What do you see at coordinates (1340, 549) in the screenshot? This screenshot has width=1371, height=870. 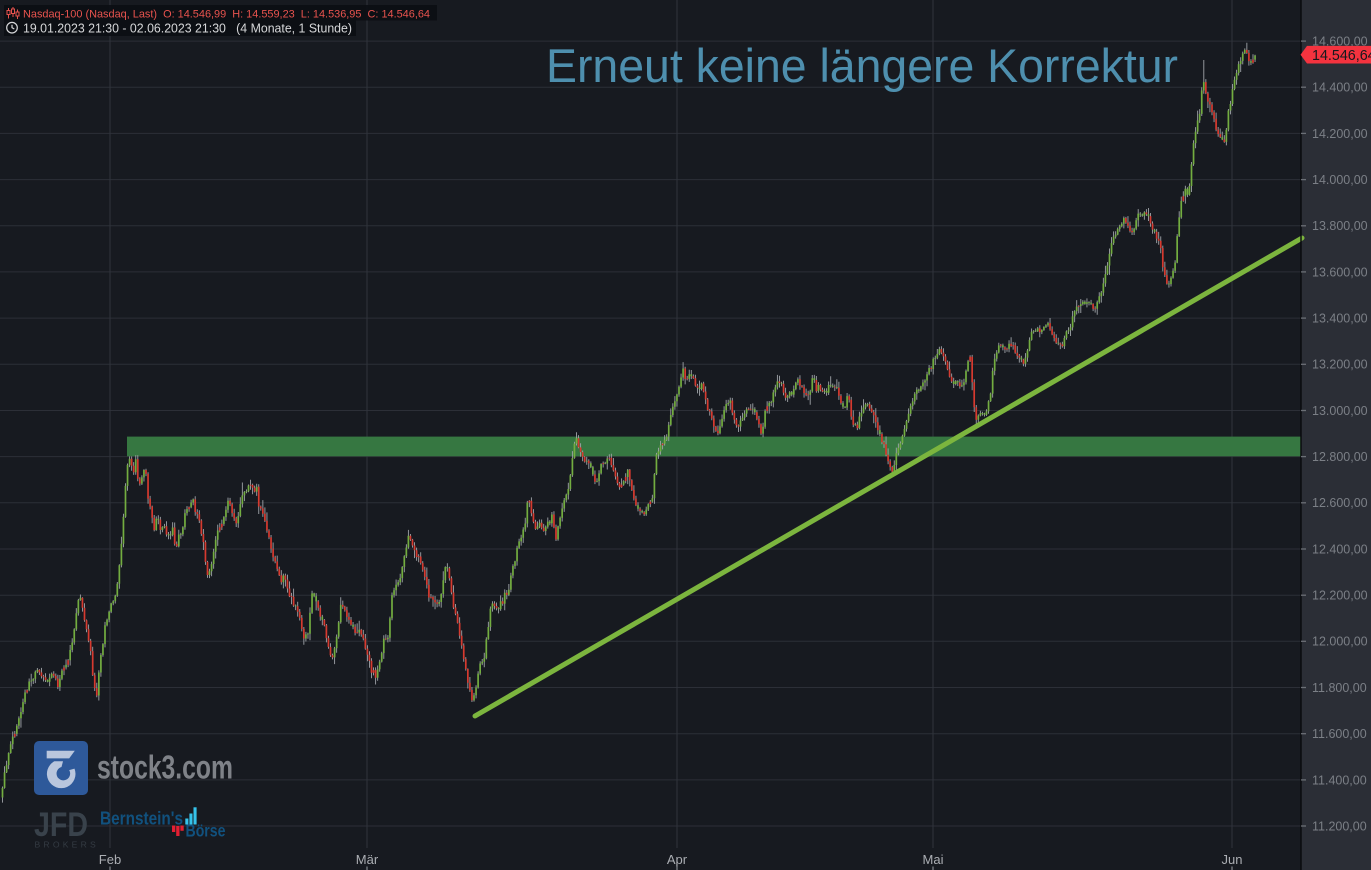 I see `svg-text: 12.400,00` at bounding box center [1340, 549].